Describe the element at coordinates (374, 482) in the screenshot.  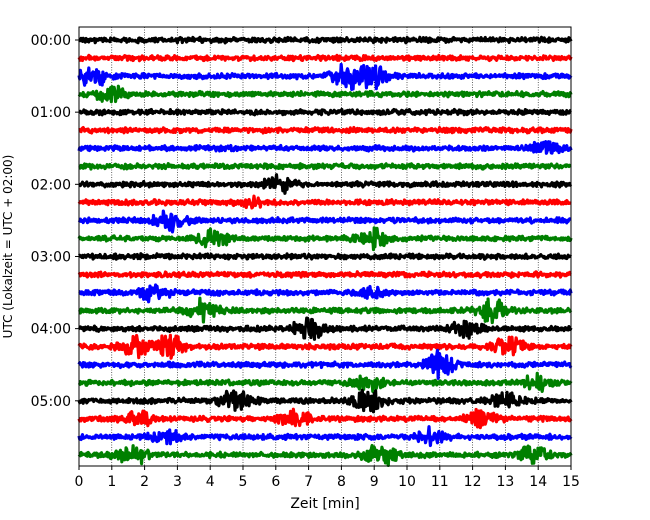
I see `x-tick-label: 9` at that location.